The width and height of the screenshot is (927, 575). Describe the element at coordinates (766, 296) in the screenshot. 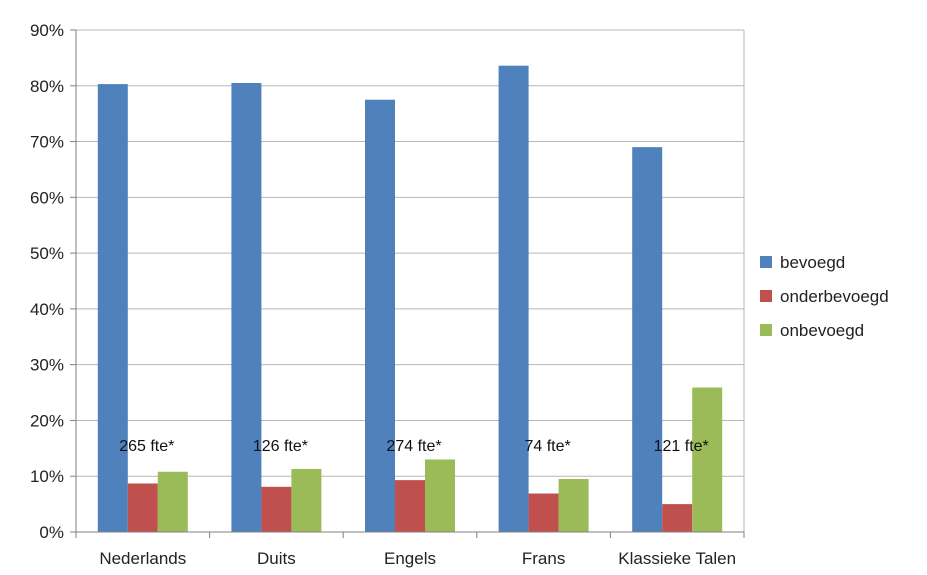

I see `legend-swatch-onderbevoegd` at that location.